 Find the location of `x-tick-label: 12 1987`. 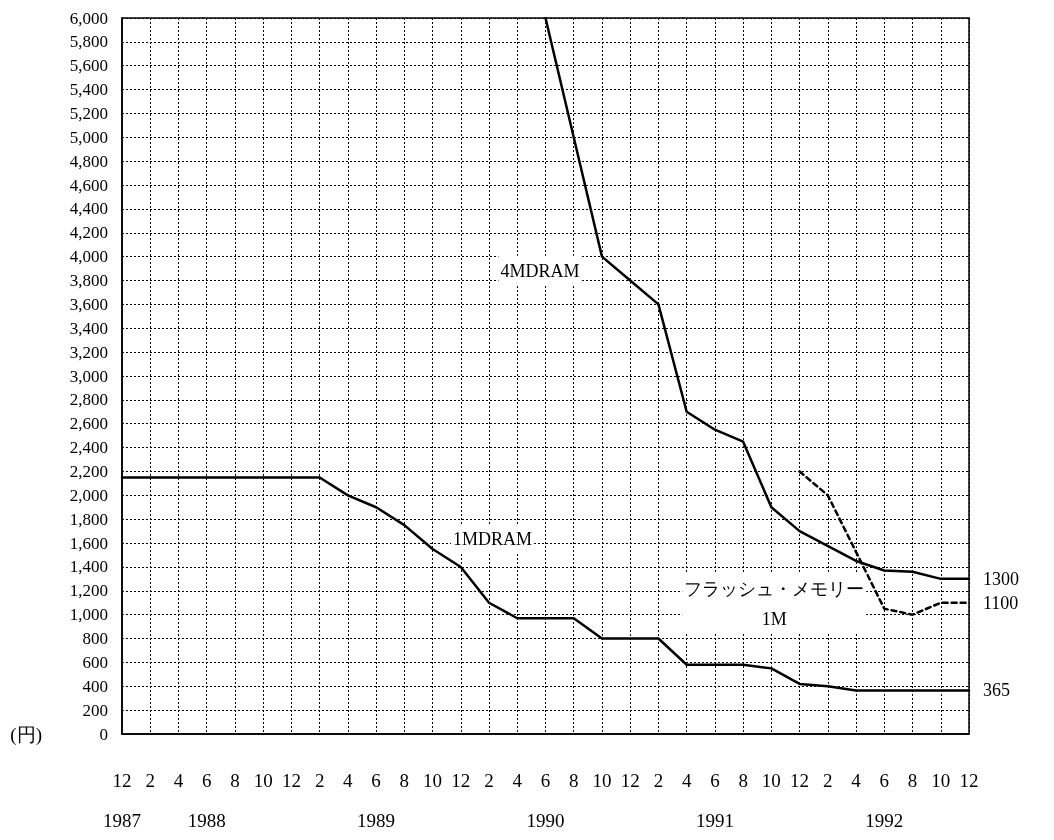

x-tick-label: 12 1987 is located at coordinates (122, 800).